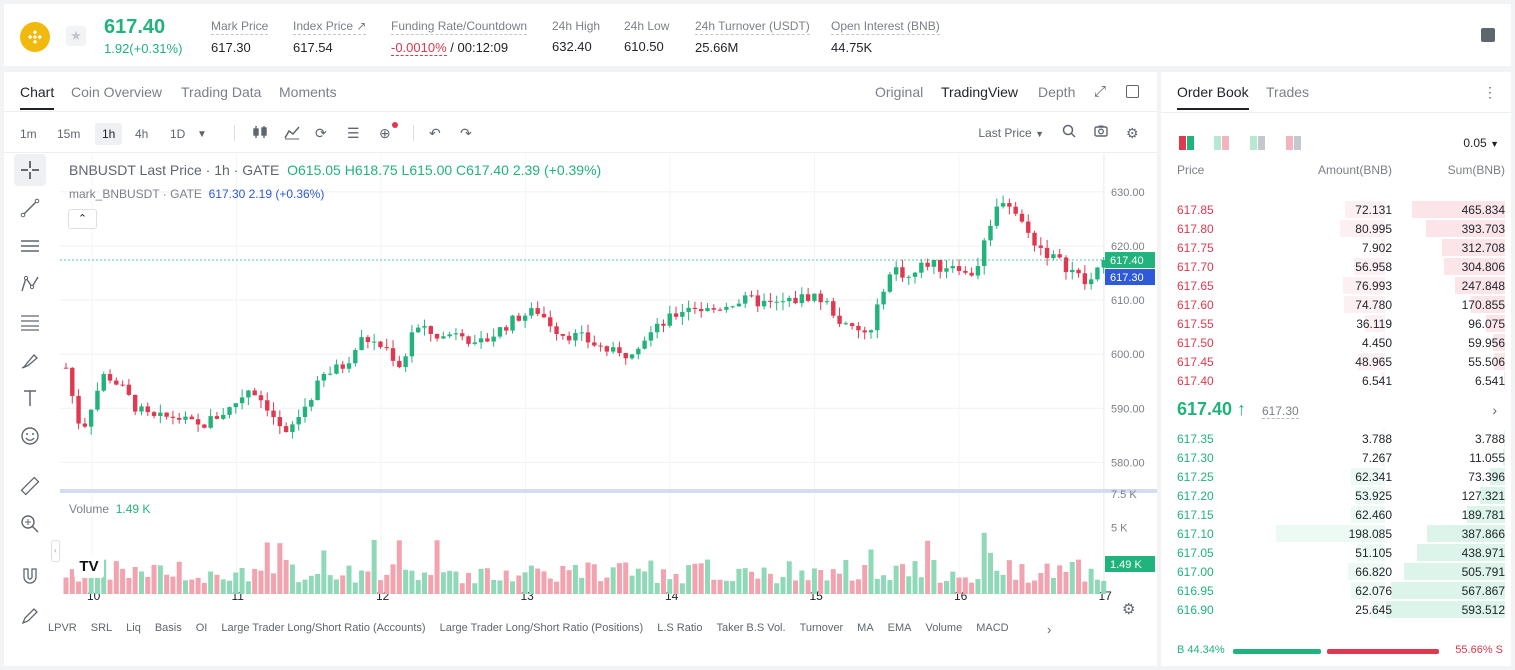  I want to click on view-asks-icon, so click(1258, 143).